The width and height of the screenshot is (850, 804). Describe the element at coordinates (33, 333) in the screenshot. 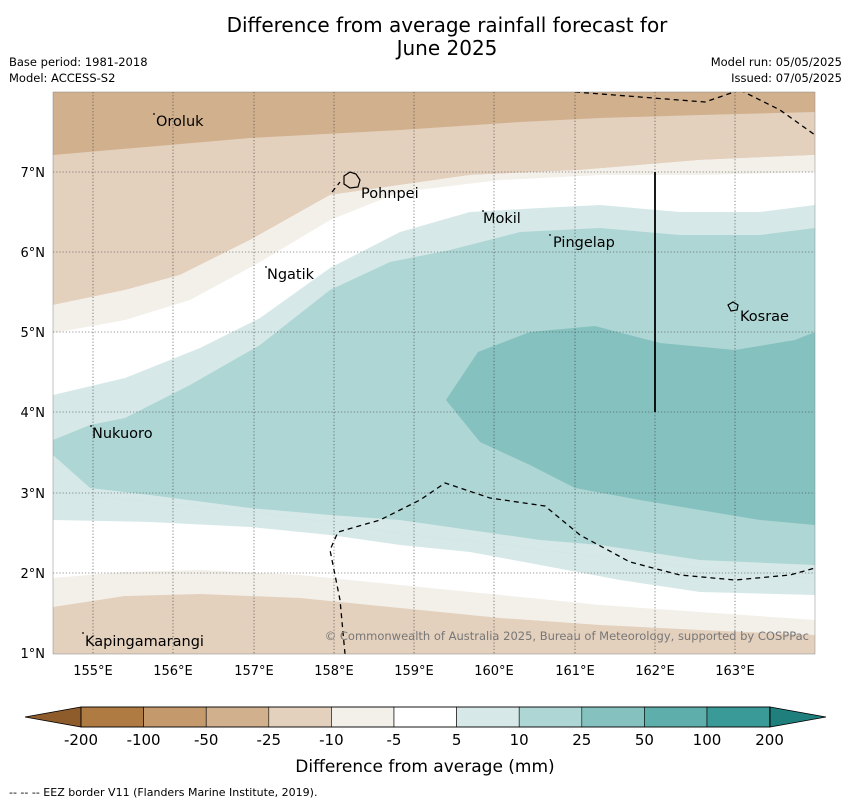

I see `lat-label-5n: 5°N` at that location.